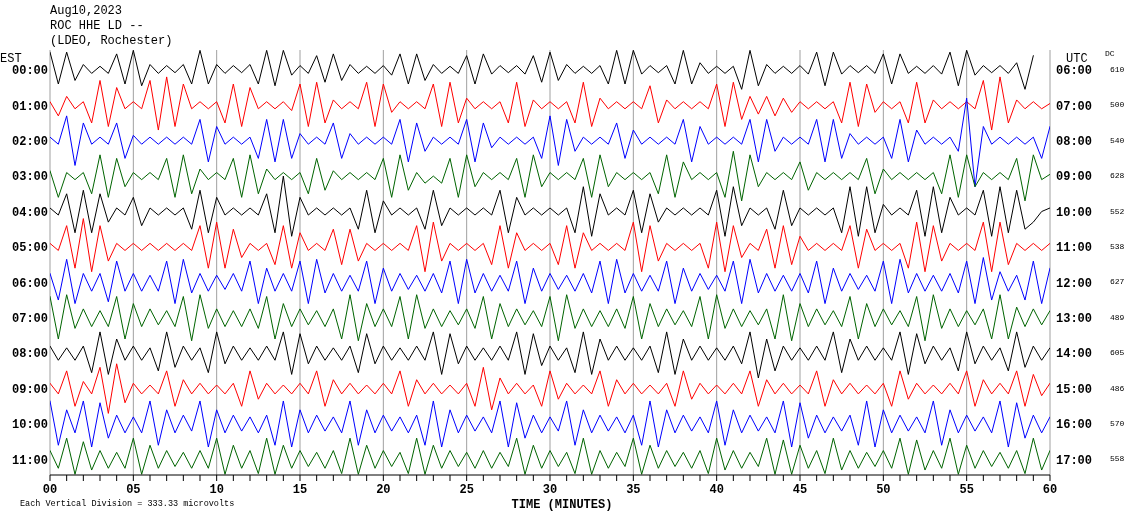 This screenshot has width=1130, height=519. What do you see at coordinates (883, 489) in the screenshot?
I see `x-tick-label: 50` at bounding box center [883, 489].